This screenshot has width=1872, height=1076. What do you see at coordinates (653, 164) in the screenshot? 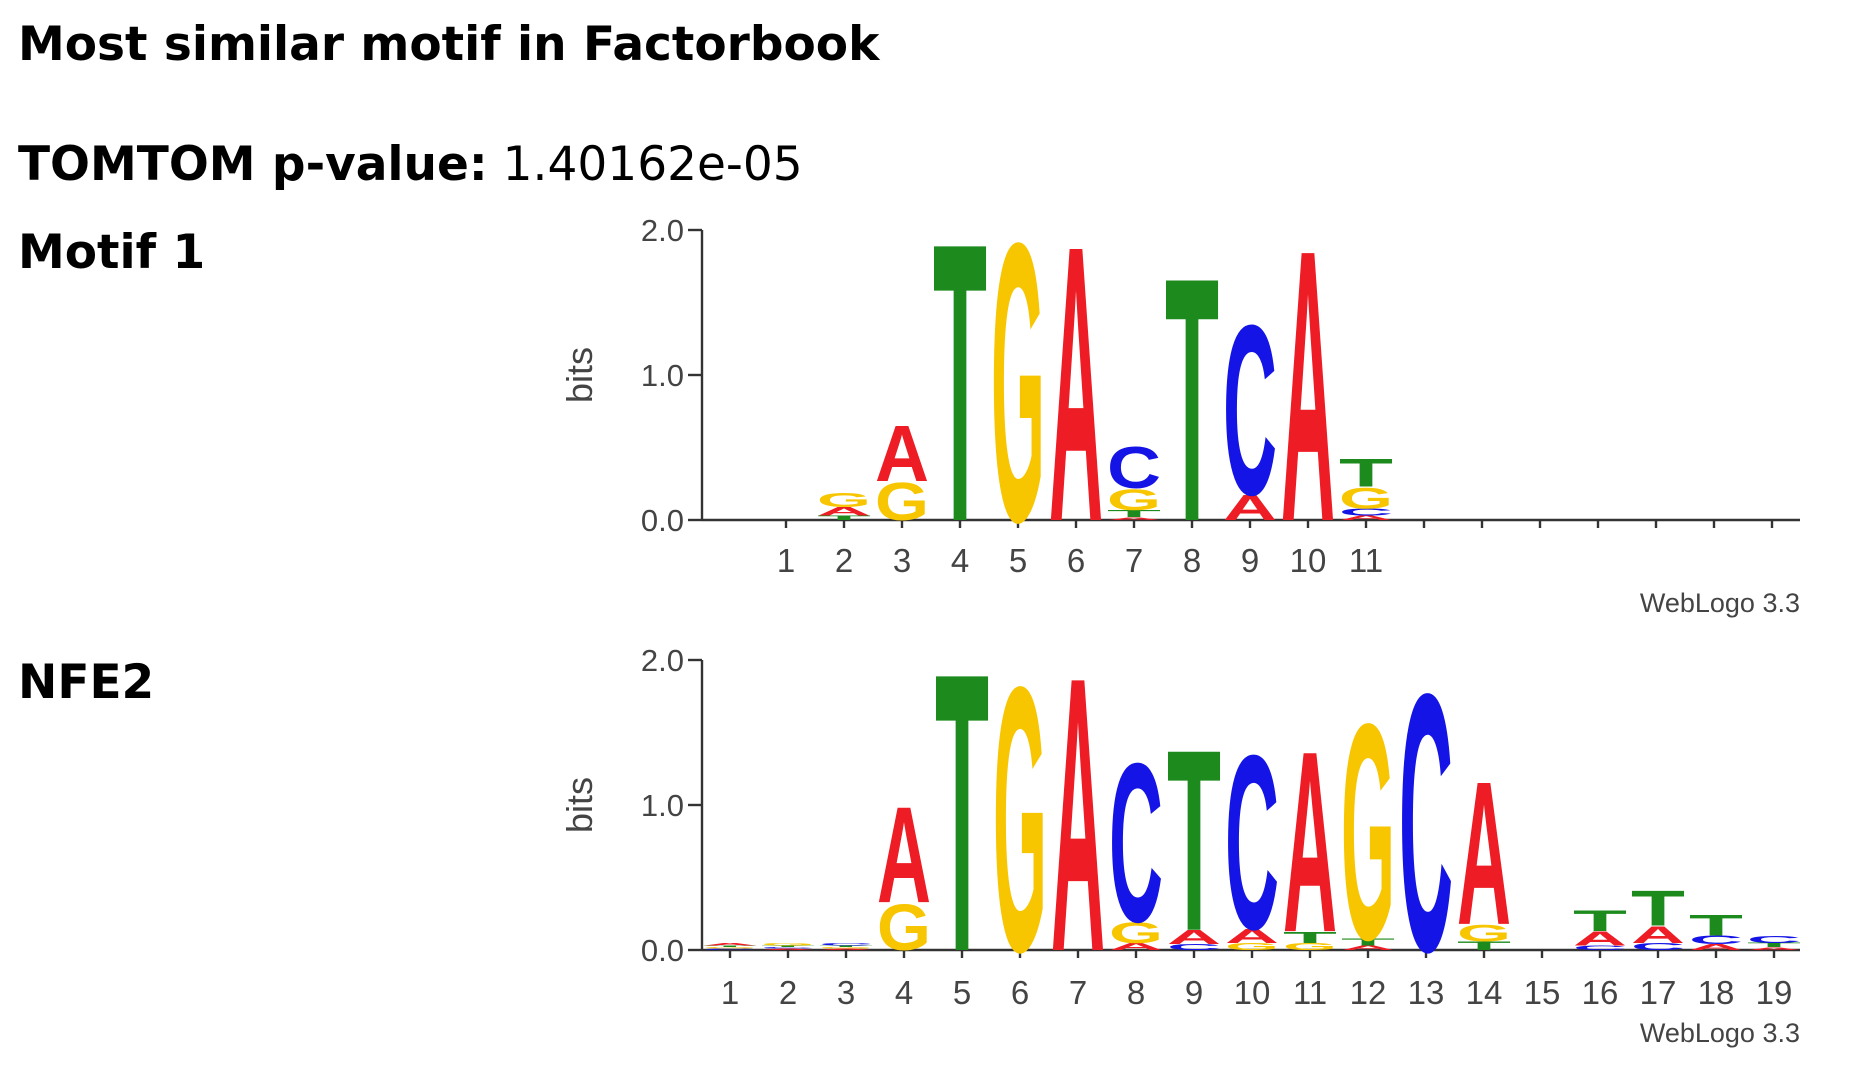
I see `pvalue: 1.40162e-05` at bounding box center [653, 164].